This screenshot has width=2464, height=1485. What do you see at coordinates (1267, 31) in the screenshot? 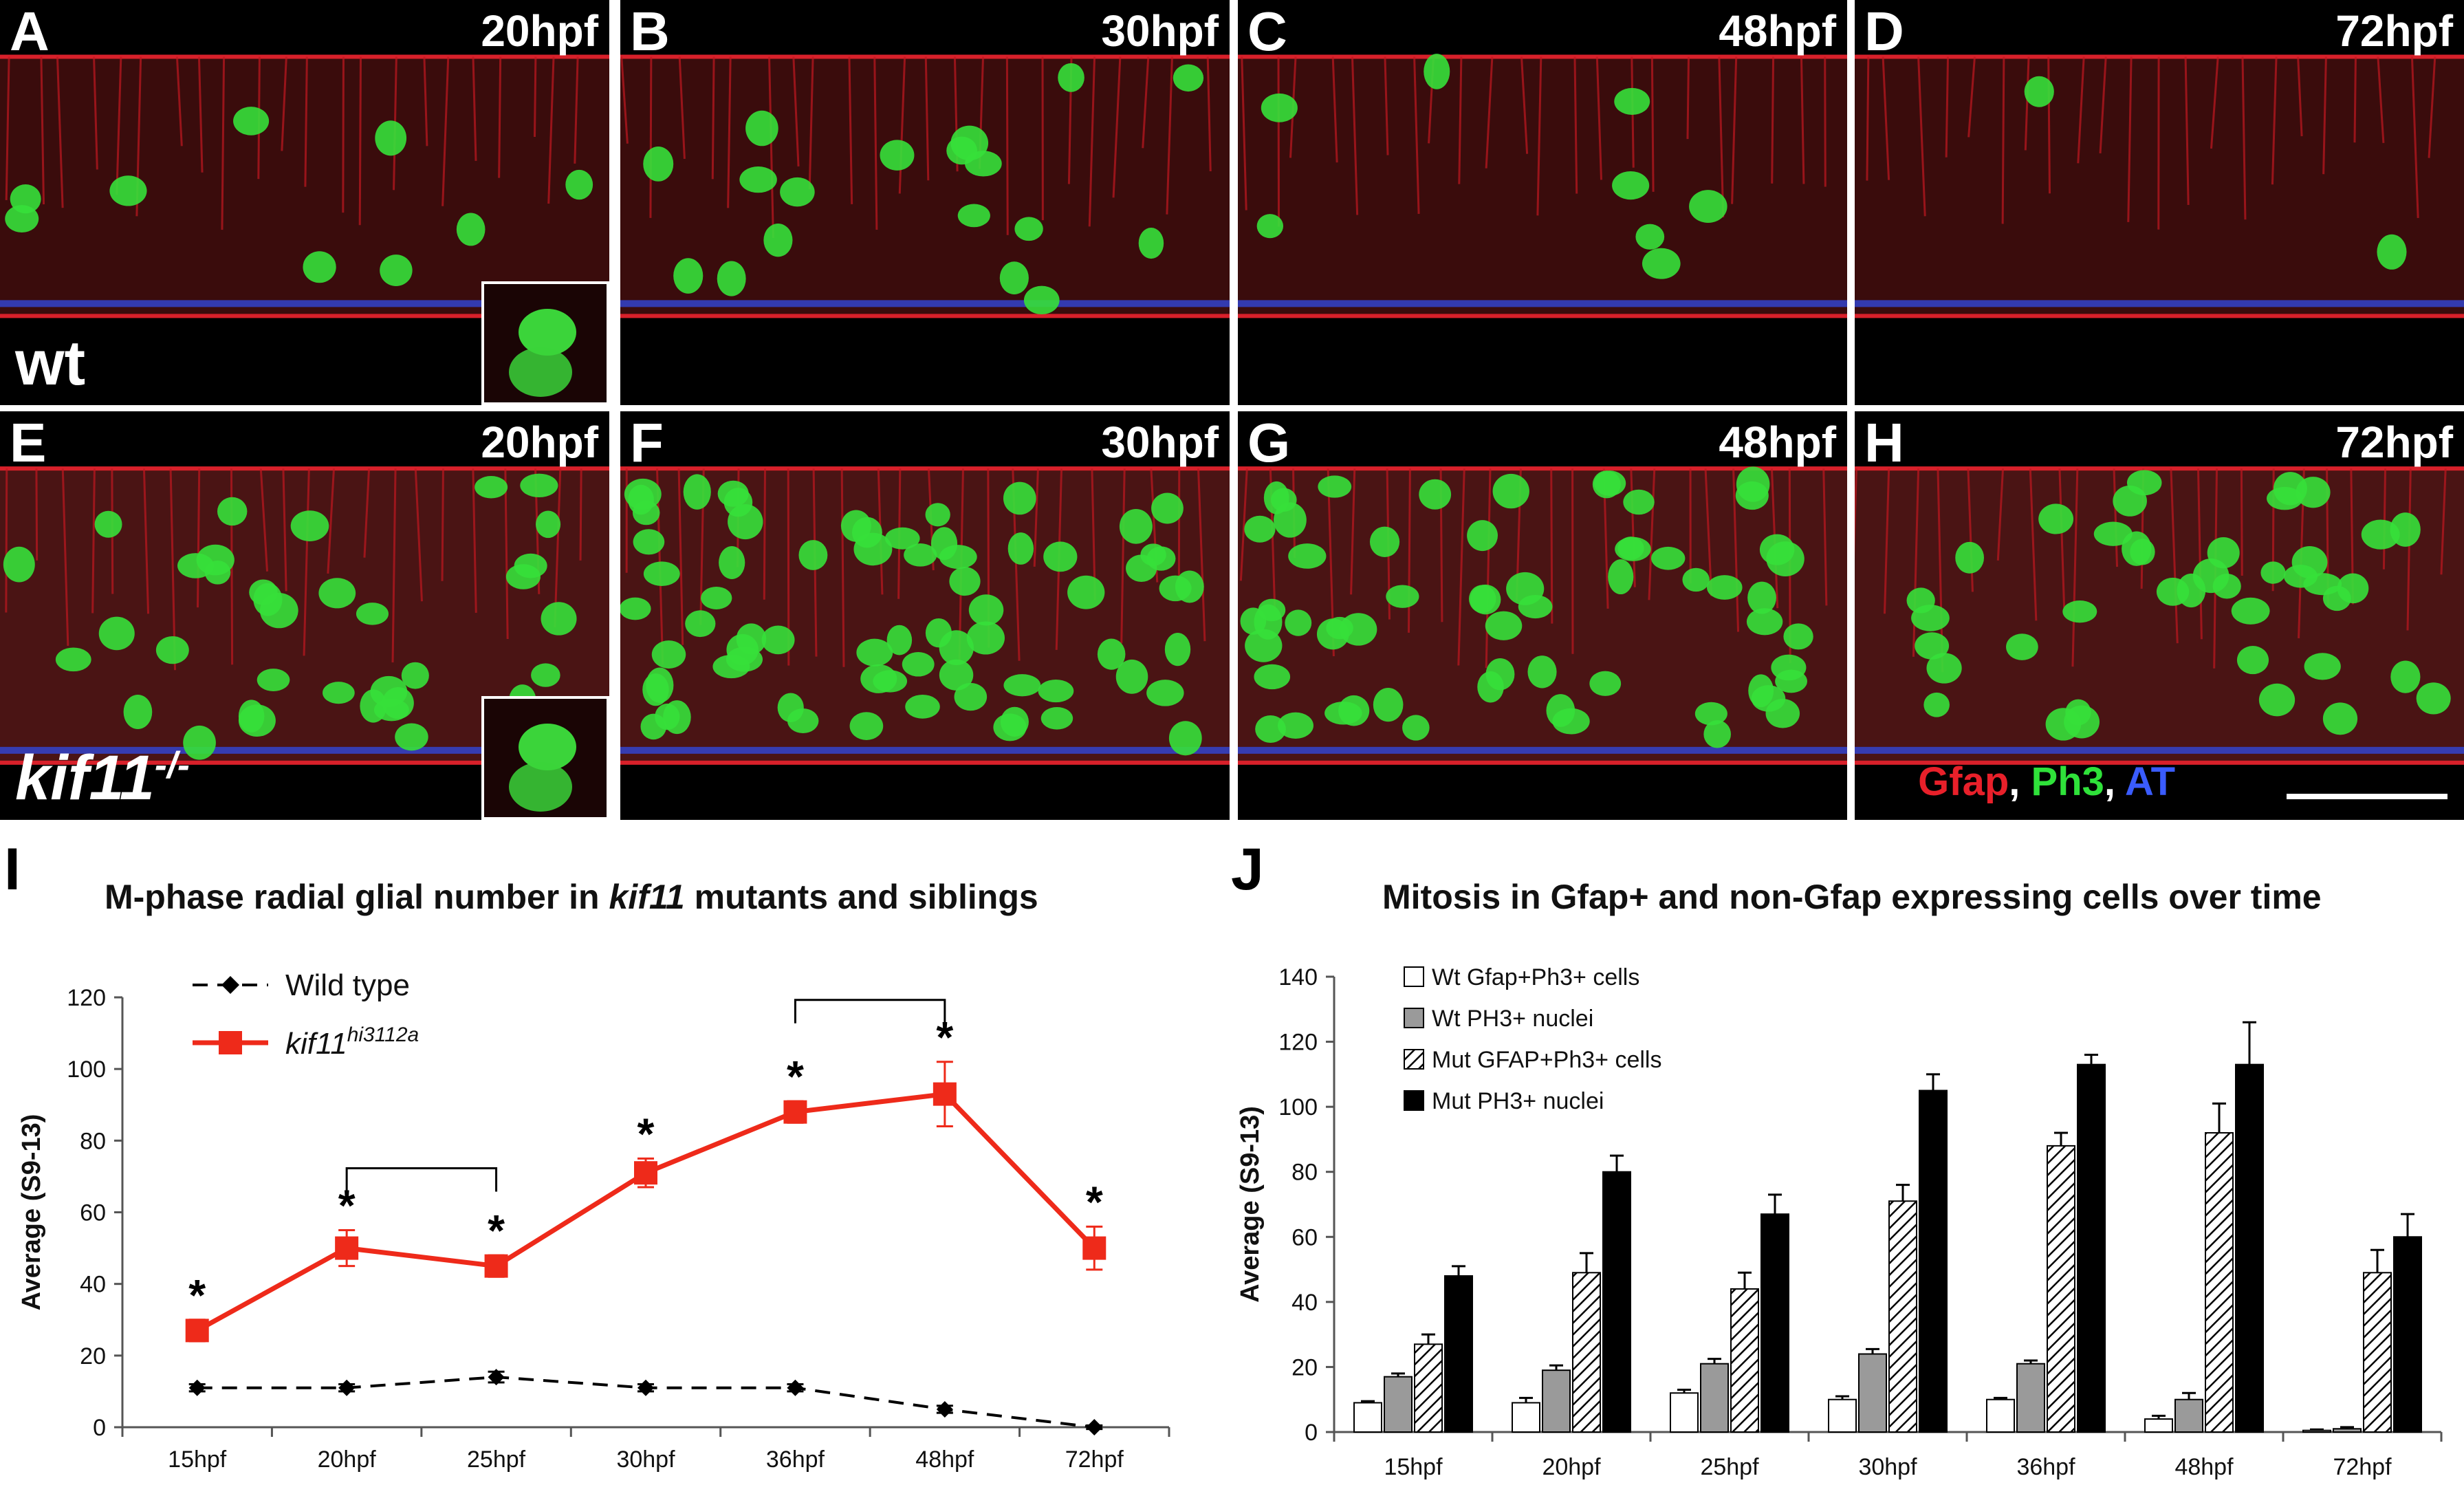
I see `panel-letter: C` at bounding box center [1267, 31].